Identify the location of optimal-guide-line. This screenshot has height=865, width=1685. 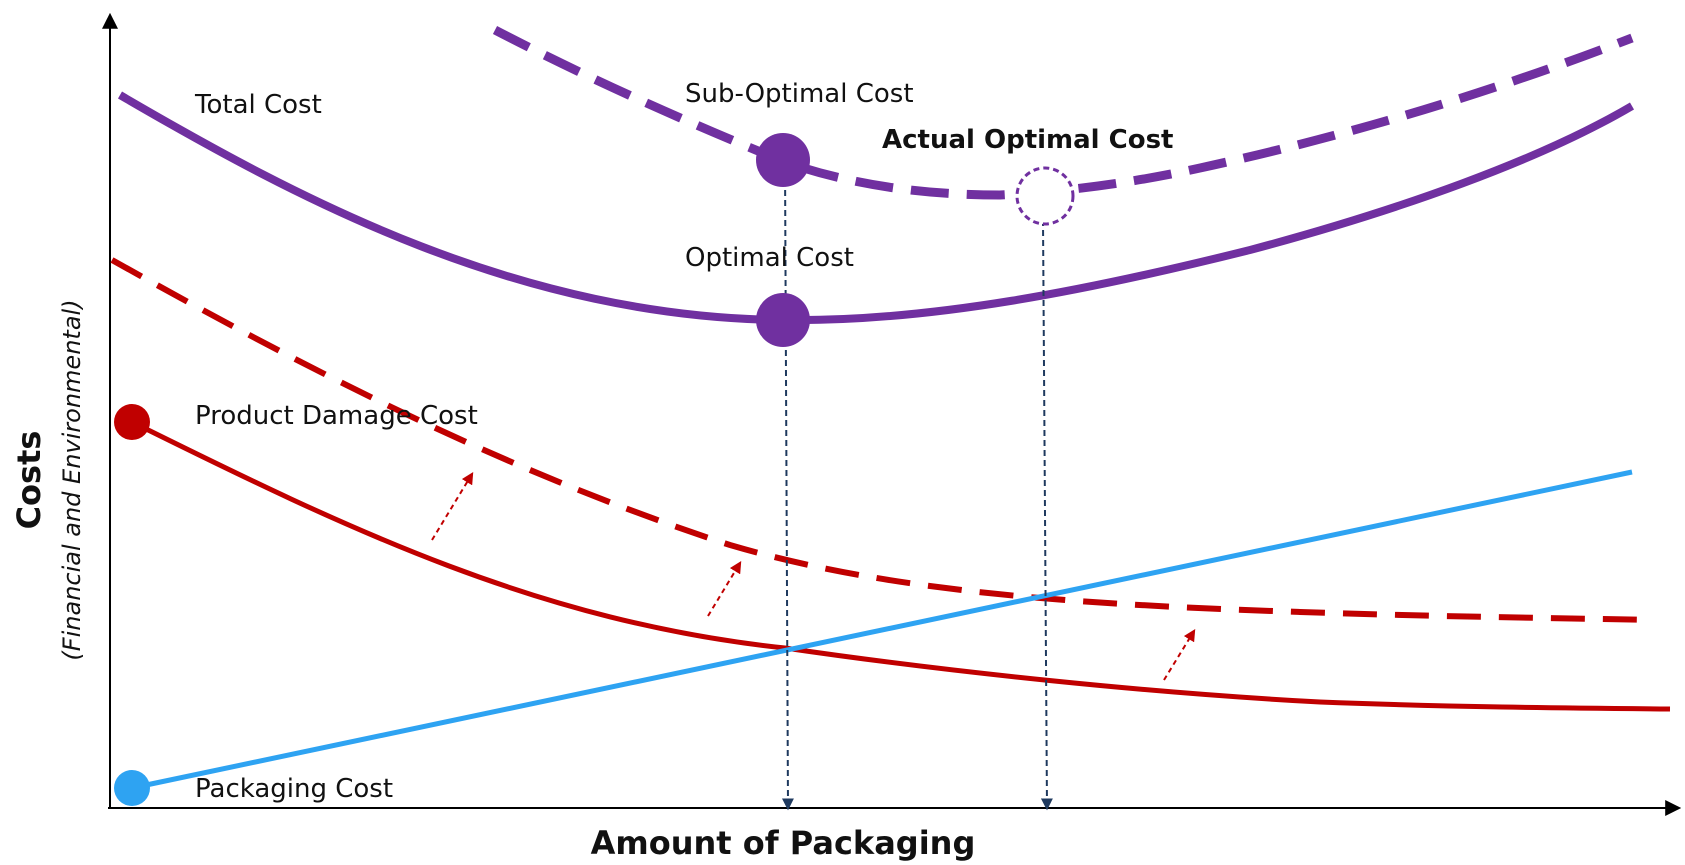
(787, 485).